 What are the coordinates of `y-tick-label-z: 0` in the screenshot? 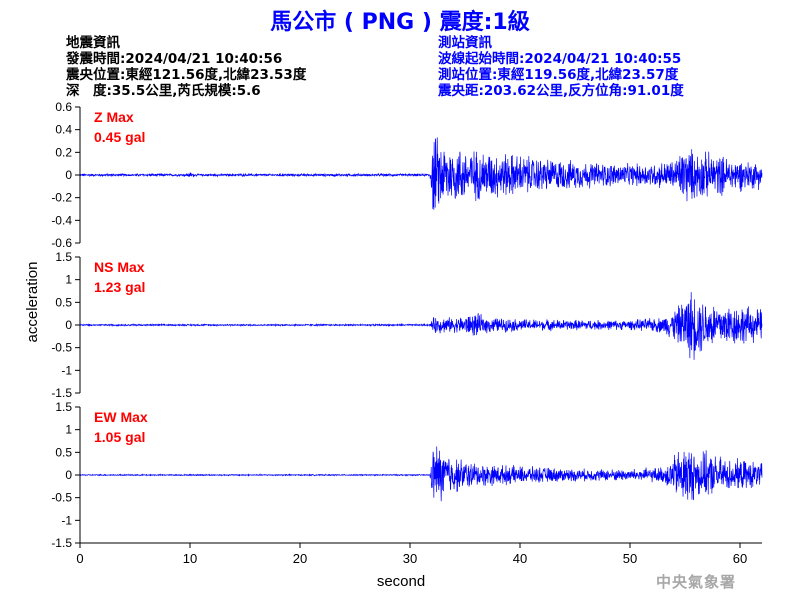 It's located at (68, 175).